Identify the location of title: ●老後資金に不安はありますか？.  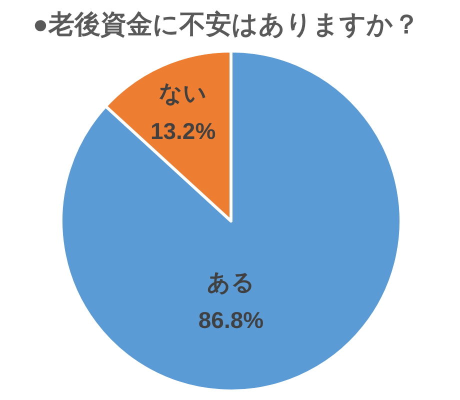
(226, 24).